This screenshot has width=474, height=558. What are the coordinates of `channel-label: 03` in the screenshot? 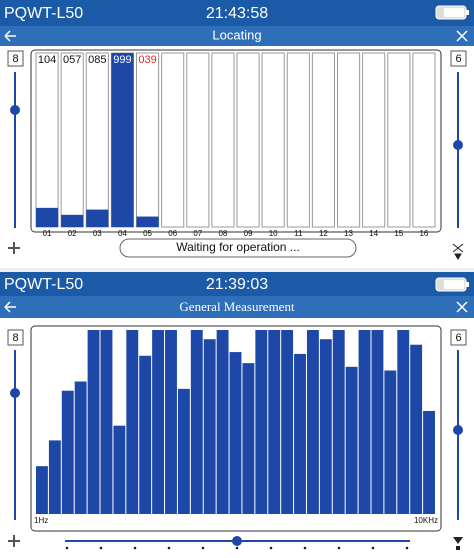 It's located at (97, 233).